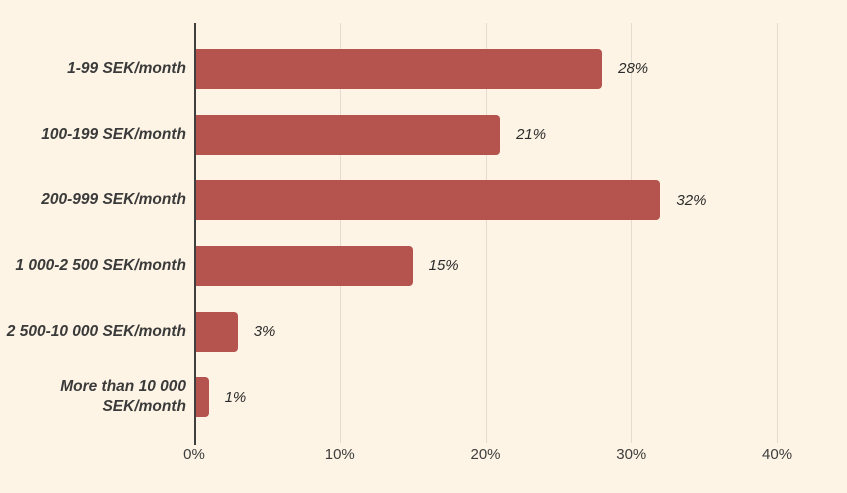  I want to click on category-label: More than 10 000 SEK/month, so click(123, 397).